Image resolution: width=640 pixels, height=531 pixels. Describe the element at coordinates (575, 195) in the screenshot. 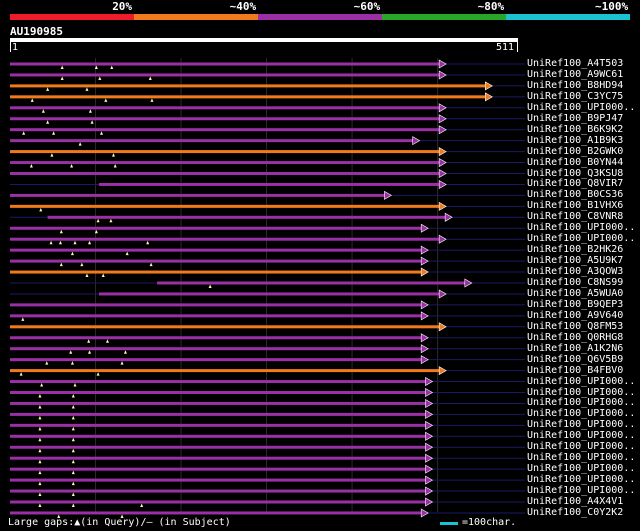

I see `hit-name-link: UniRef100_B0CS36` at that location.